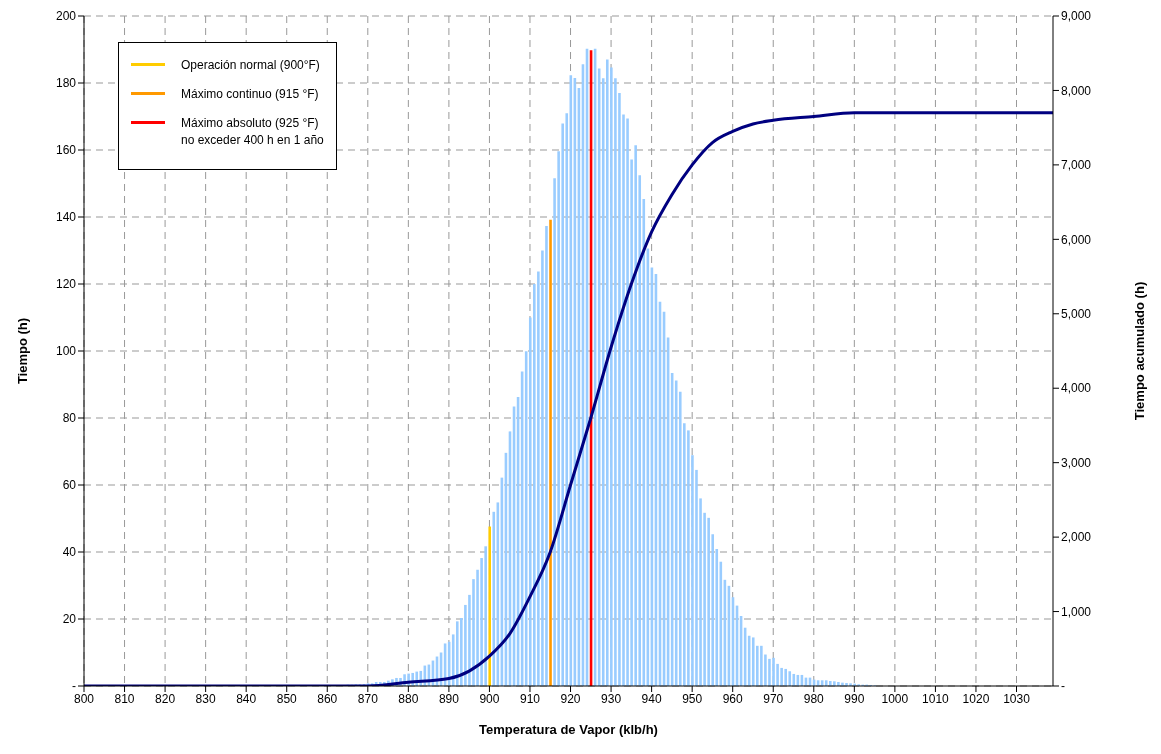 Image resolution: width=1161 pixels, height=754 pixels. Describe the element at coordinates (66, 150) in the screenshot. I see `y-tick-label: 160` at that location.